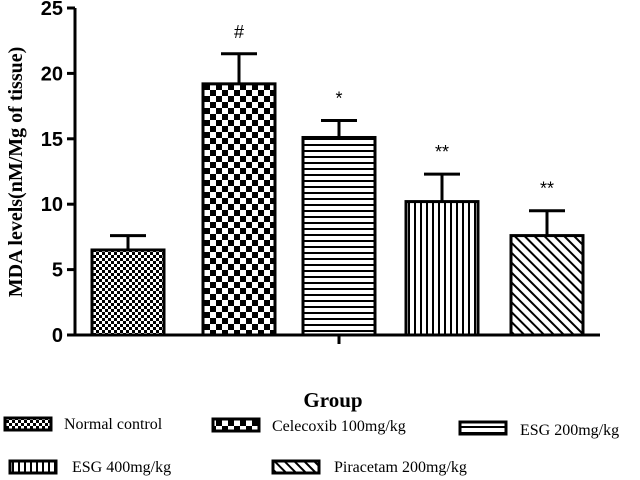 This screenshot has width=640, height=480. Describe the element at coordinates (339, 426) in the screenshot. I see `legend-label: Celecoxib 100mg/kg` at that location.